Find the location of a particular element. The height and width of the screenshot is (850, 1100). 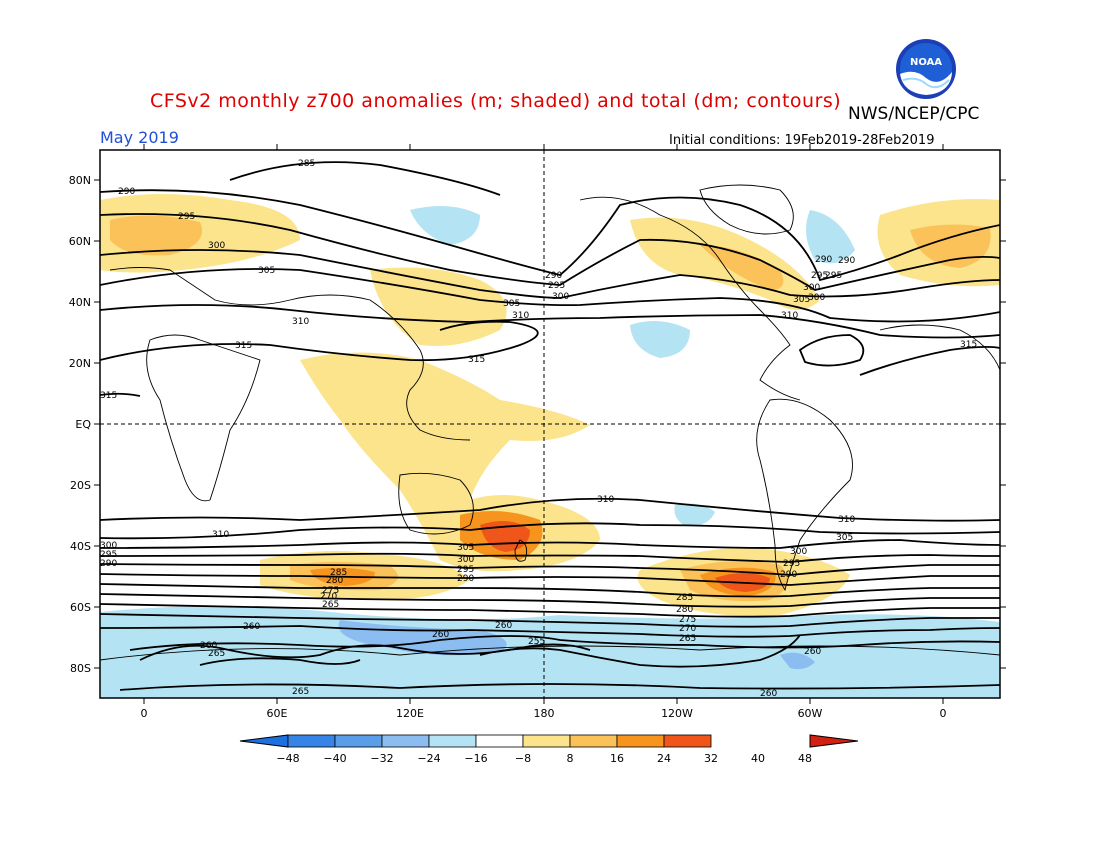

lat-label: 80S is located at coordinates (80, 668).